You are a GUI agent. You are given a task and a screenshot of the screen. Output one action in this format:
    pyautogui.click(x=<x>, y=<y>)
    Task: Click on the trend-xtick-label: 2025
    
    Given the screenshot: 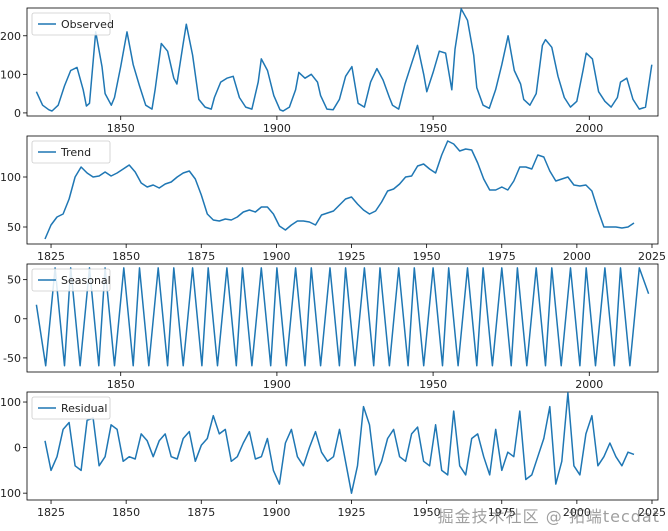 What is the action you would take?
    pyautogui.click(x=652, y=256)
    